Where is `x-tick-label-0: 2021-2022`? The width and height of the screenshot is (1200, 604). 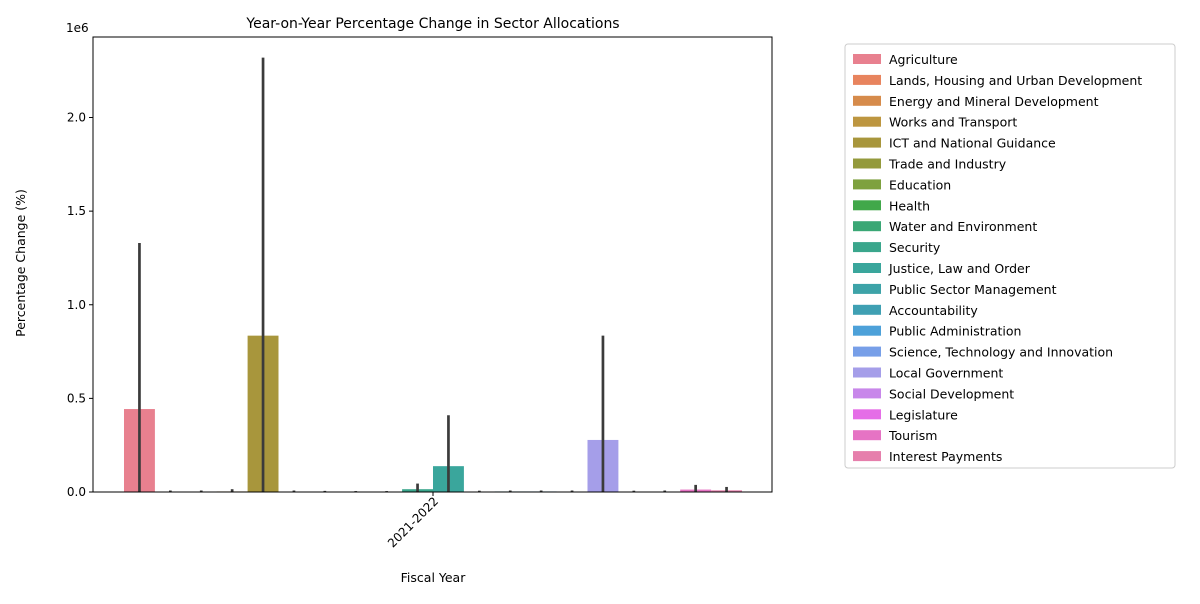 x-tick-label-0: 2021-2022 is located at coordinates (413, 522).